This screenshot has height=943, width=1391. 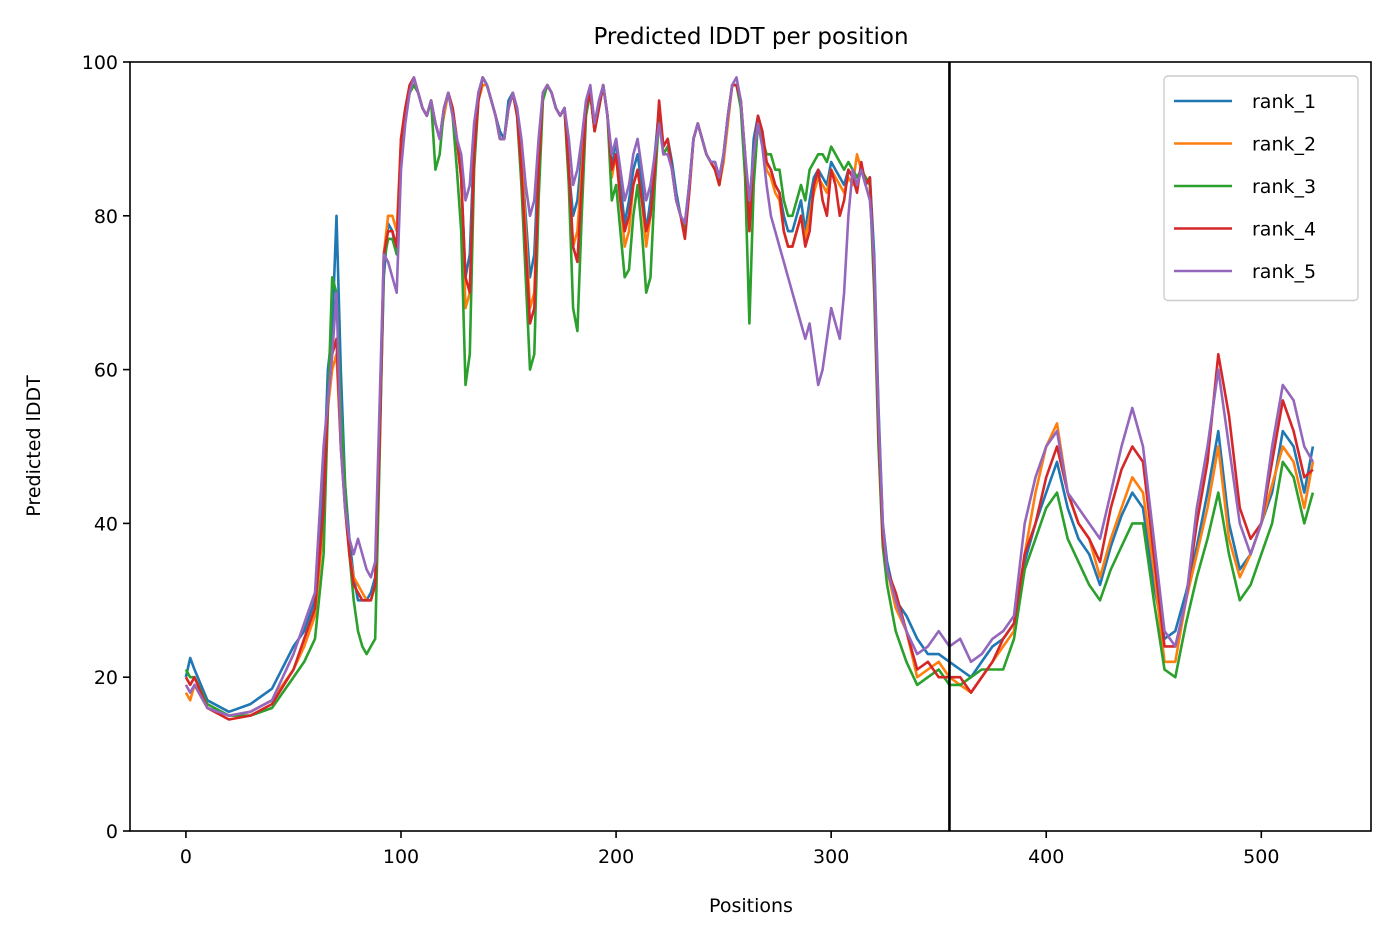 What do you see at coordinates (112, 832) in the screenshot?
I see `y-tick-label: 0` at bounding box center [112, 832].